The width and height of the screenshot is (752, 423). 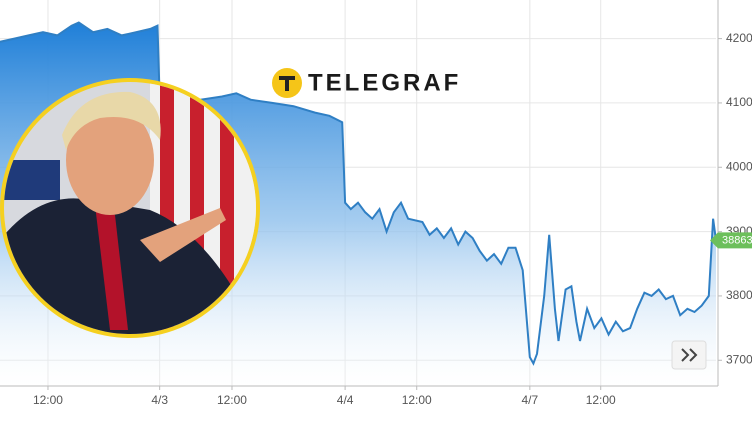 I want to click on x-tick-label: 4/7, so click(x=529, y=400).